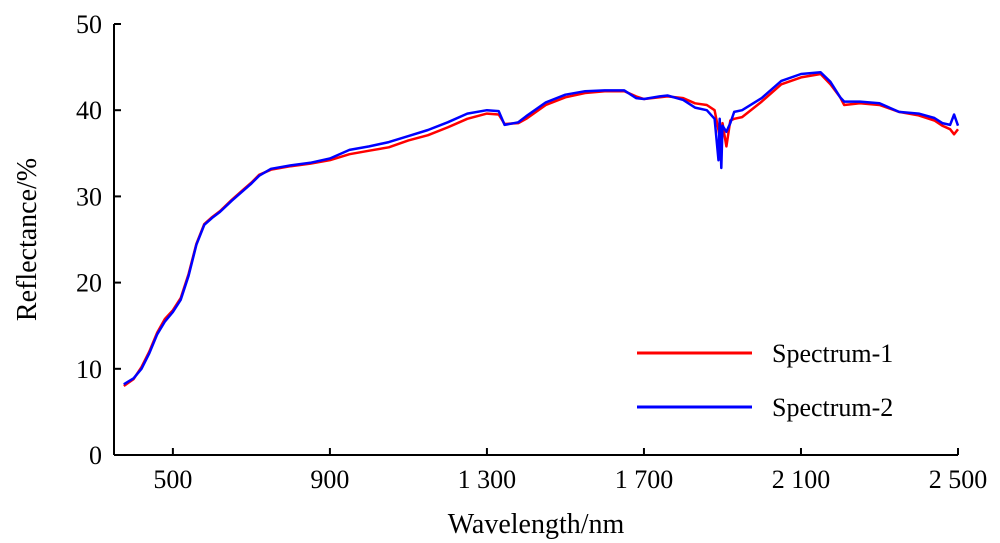 The image size is (1000, 543). I want to click on x-tick-label: 2 100, so click(801, 479).